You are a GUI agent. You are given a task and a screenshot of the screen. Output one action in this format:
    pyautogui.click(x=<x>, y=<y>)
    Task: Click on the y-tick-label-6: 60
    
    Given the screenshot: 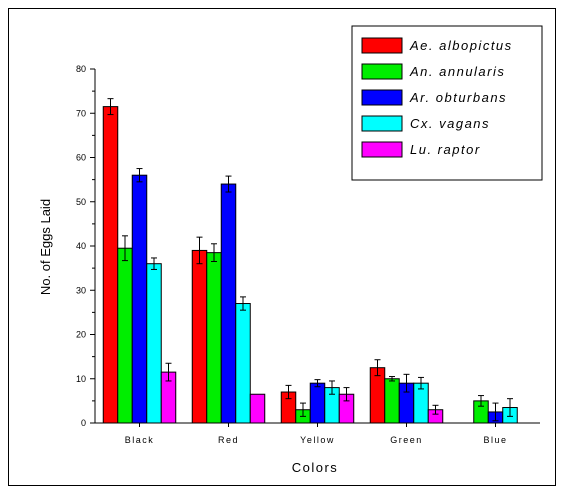 What is the action you would take?
    pyautogui.click(x=81, y=158)
    